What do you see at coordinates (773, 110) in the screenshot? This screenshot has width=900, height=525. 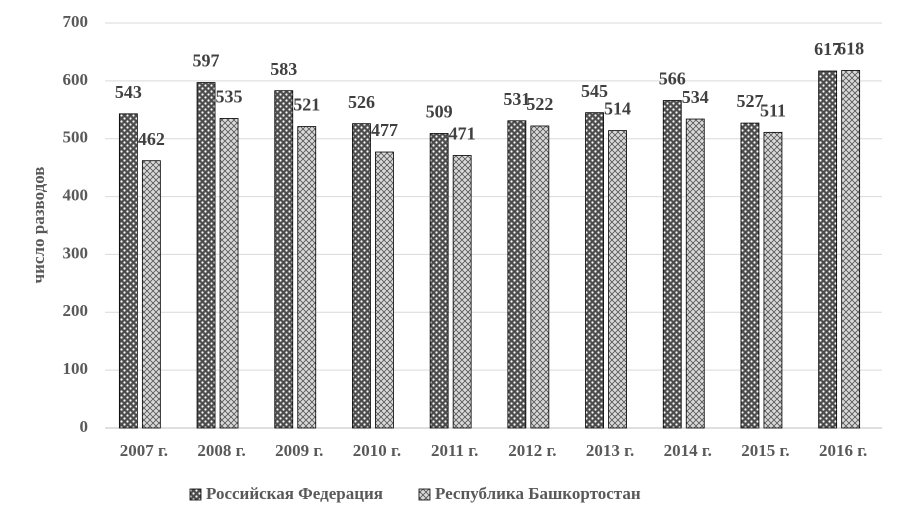 I see `data-label: 511` at bounding box center [773, 110].